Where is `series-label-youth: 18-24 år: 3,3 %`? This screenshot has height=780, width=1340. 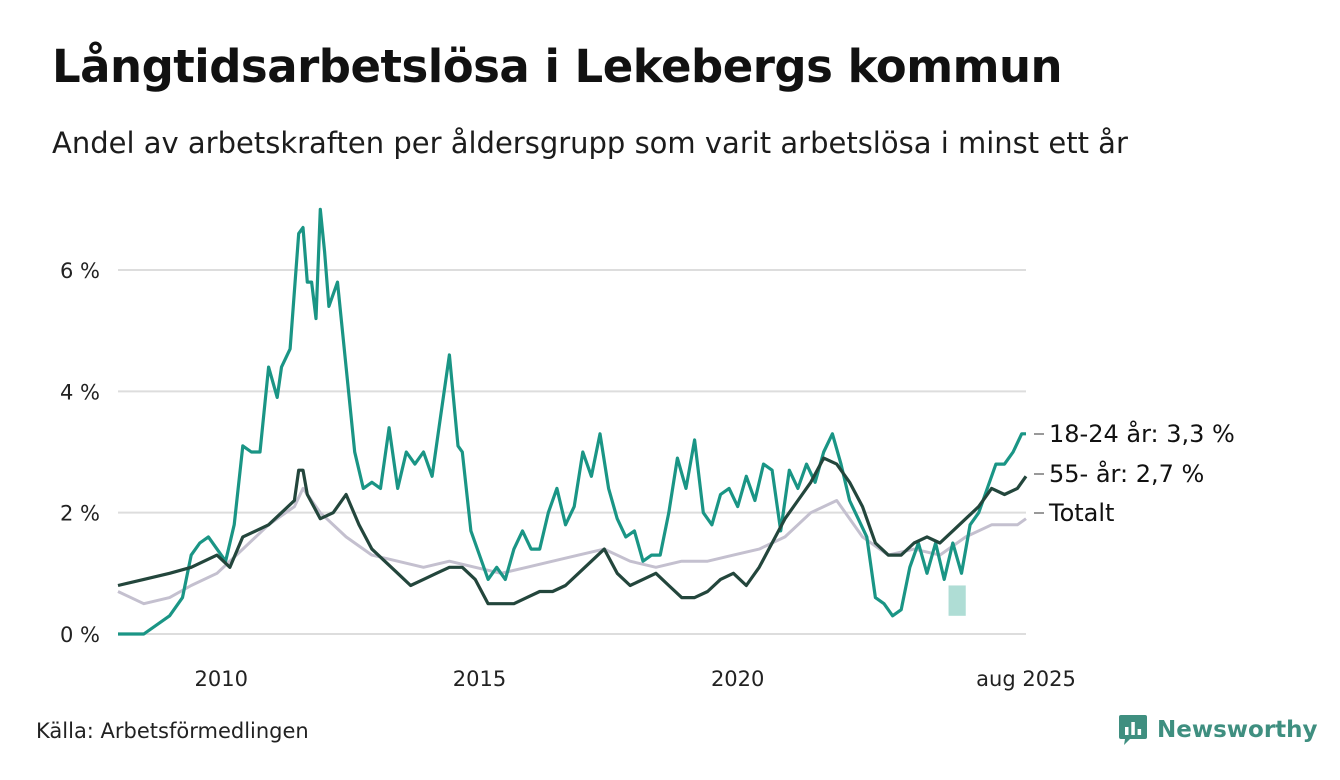 series-label-youth: 18-24 år: 3,3 % is located at coordinates (1142, 433).